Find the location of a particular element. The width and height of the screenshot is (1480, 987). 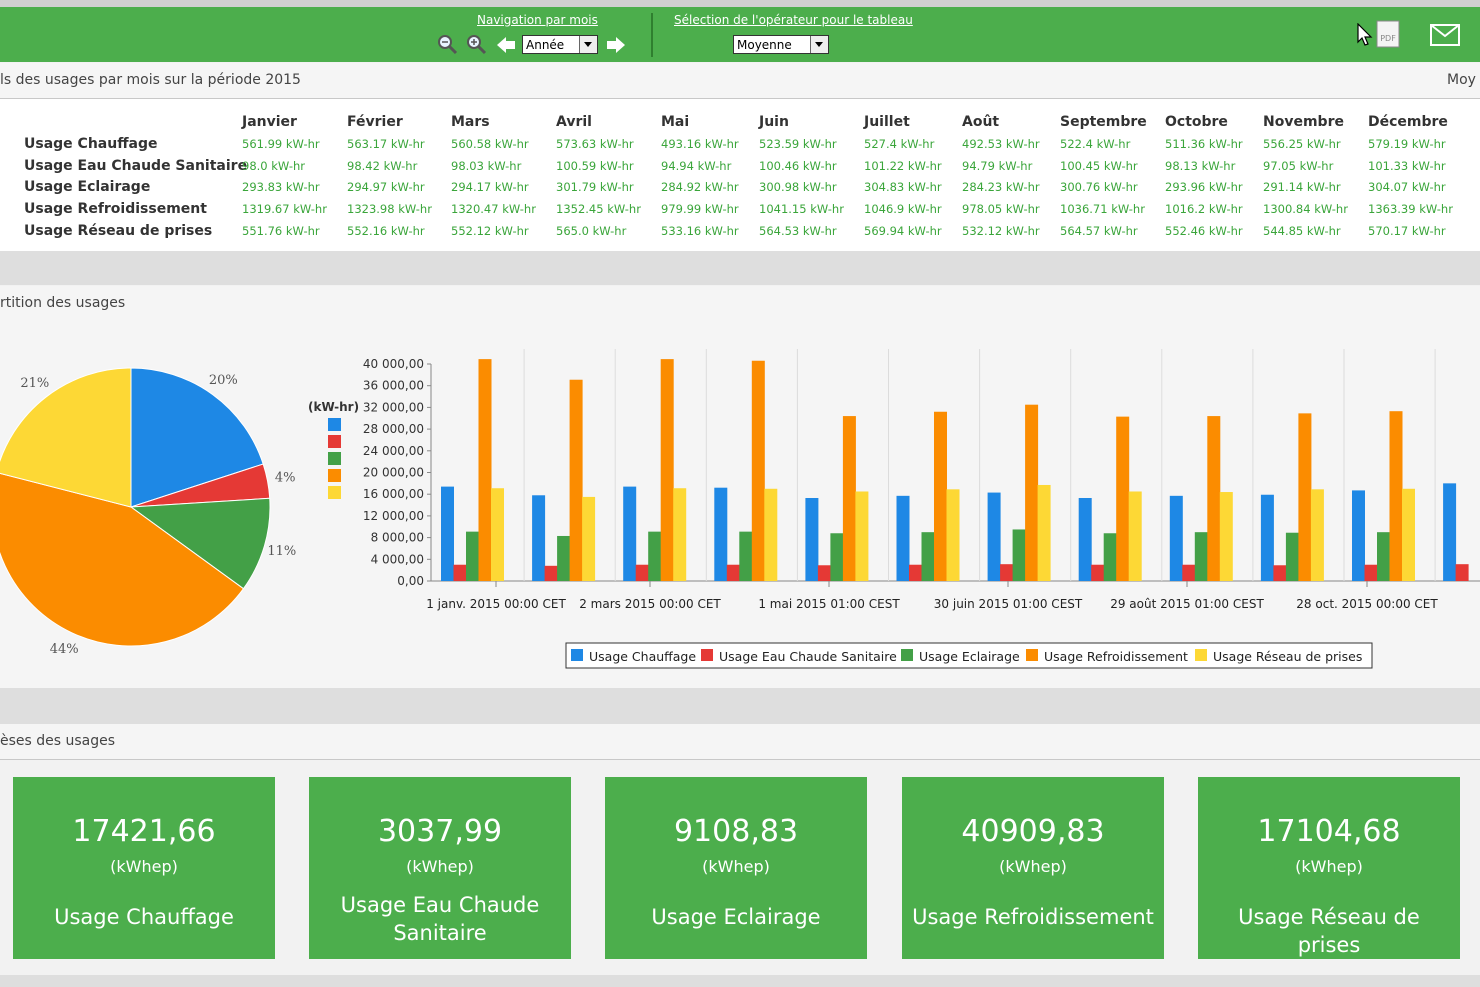

table-cell: 300.76 kW-hr is located at coordinates (1099, 187).